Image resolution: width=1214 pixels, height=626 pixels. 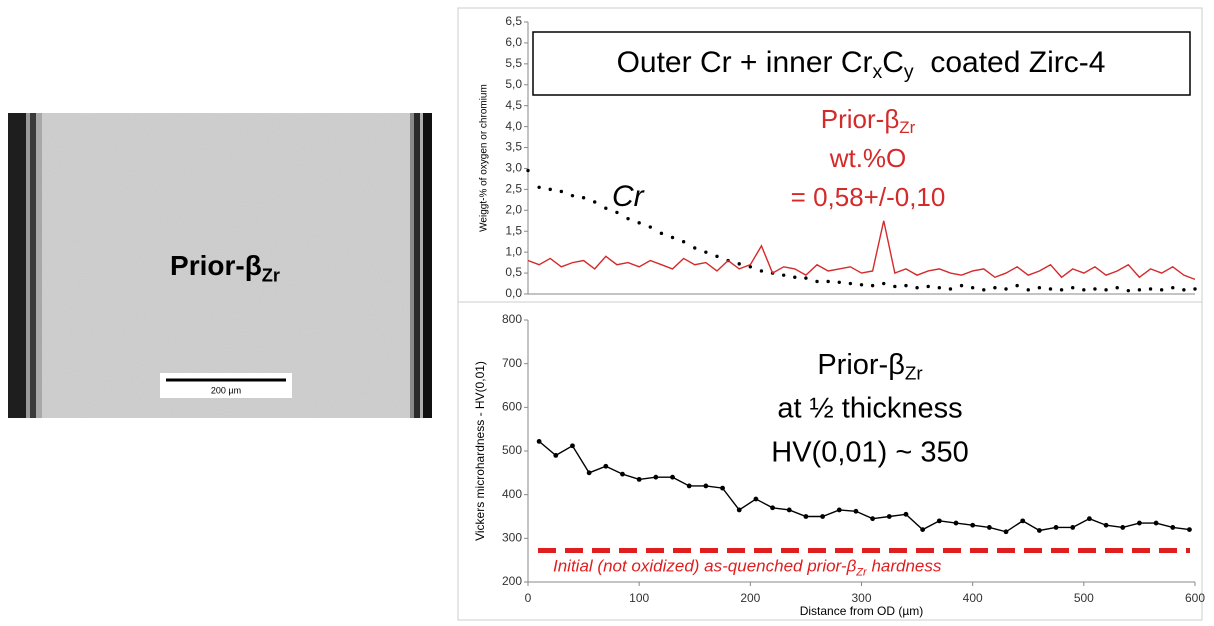 I want to click on y-tick-label: 1,0, so click(x=513, y=251).